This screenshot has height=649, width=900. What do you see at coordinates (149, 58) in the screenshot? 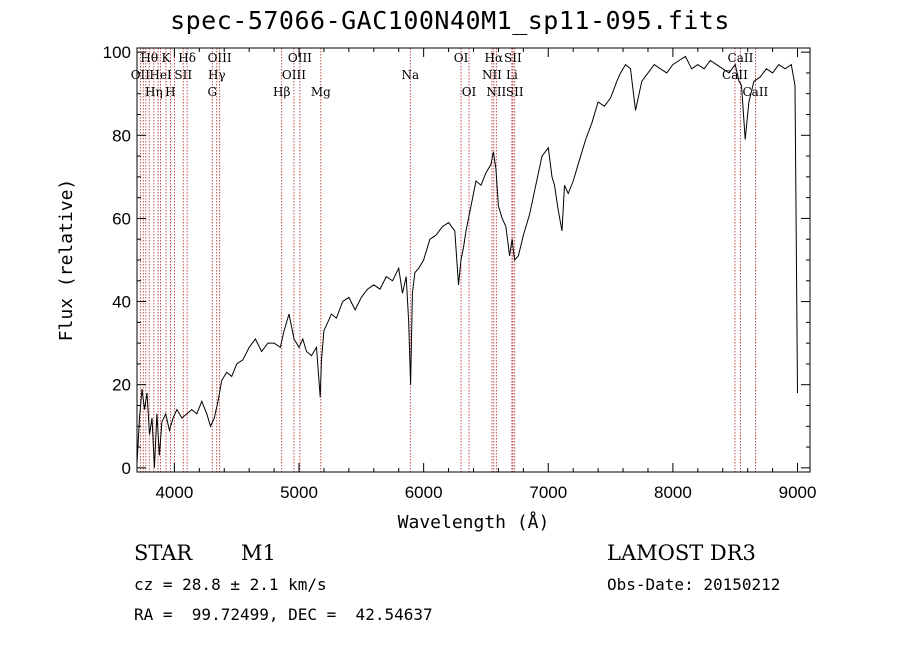
I see `spectral-line-label: Hθ` at bounding box center [149, 58].